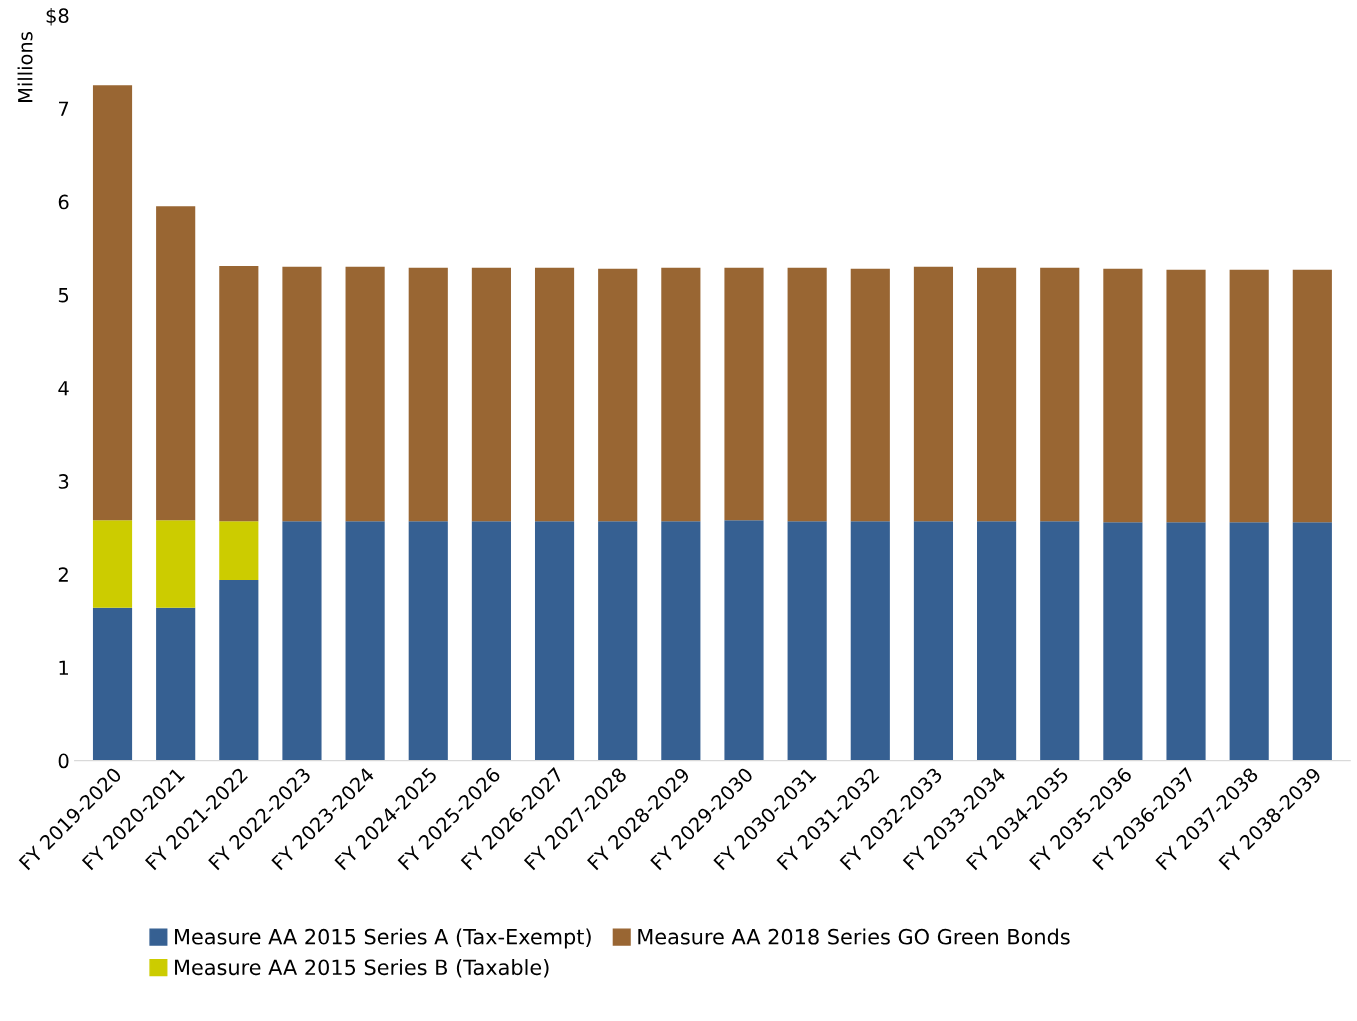  Describe the element at coordinates (63, 481) in the screenshot. I see `y-tick-label: 3` at that location.